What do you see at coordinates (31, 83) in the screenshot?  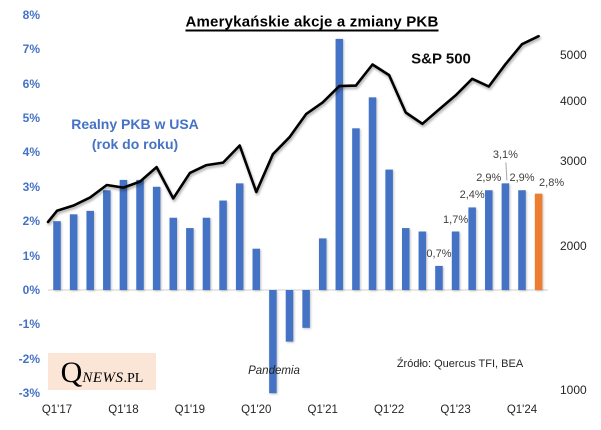 I see `y-axis-left-tick-label: 6%` at bounding box center [31, 83].